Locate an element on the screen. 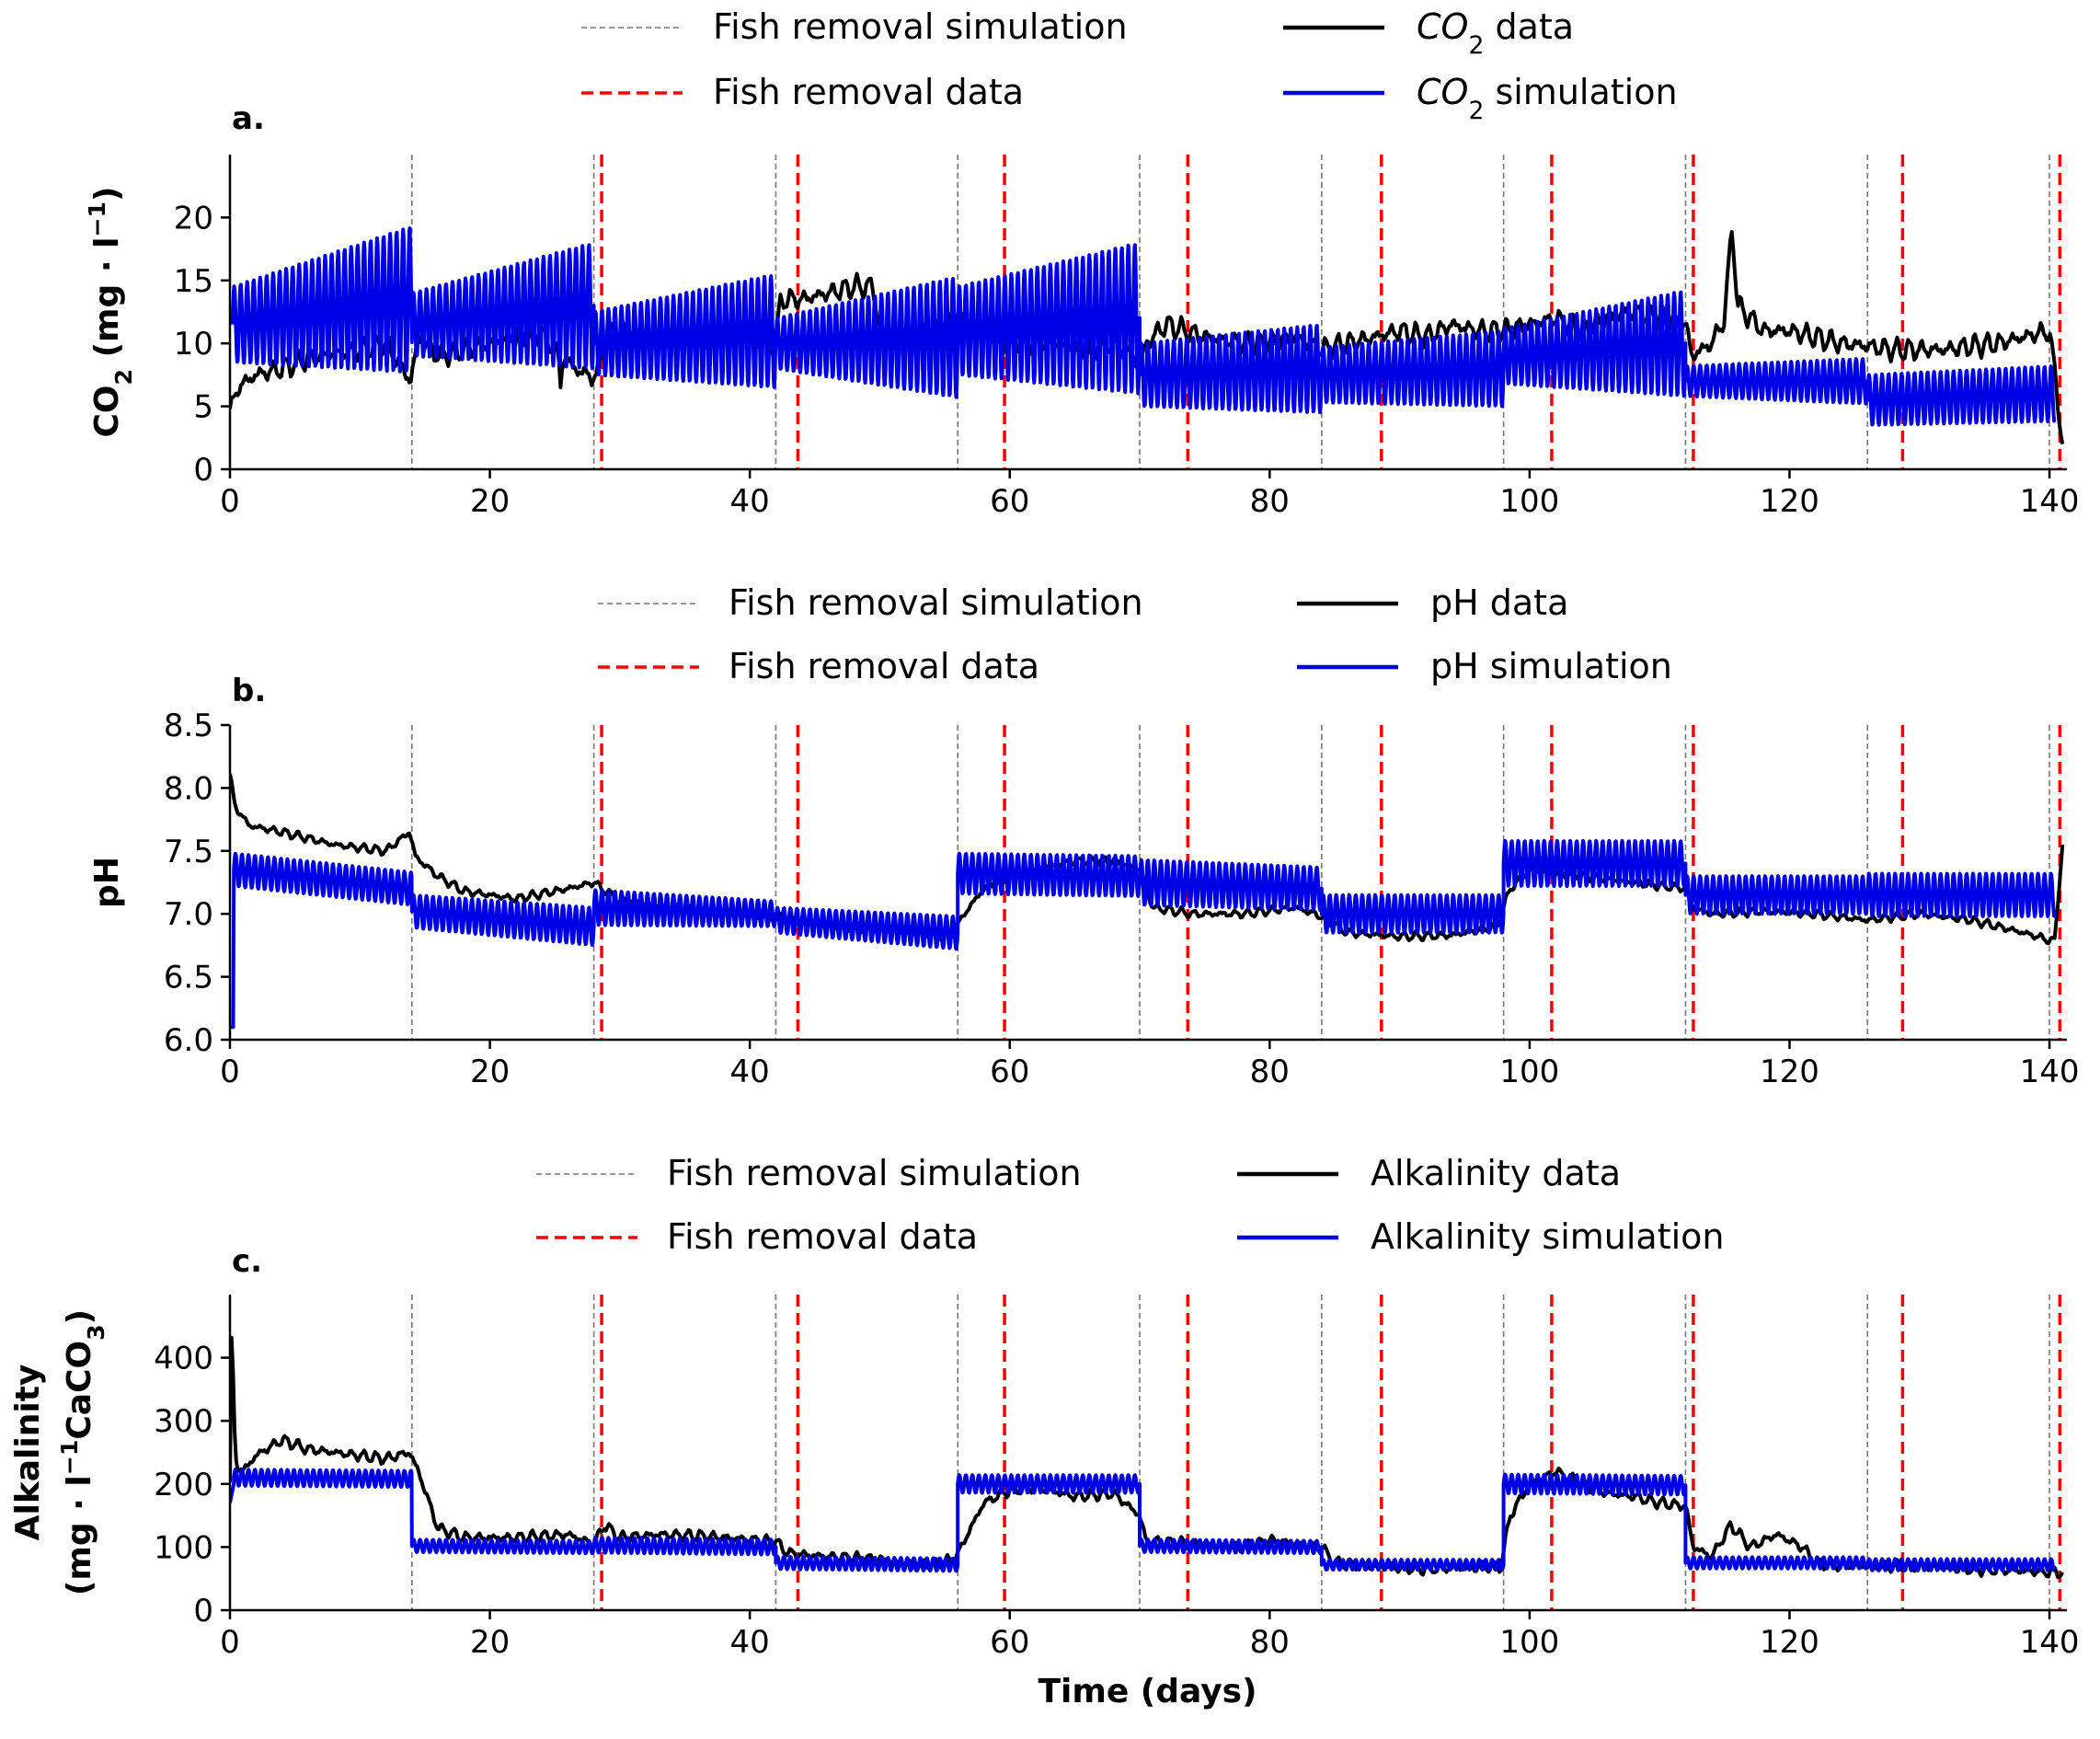  panel-label: c. is located at coordinates (247, 1262).